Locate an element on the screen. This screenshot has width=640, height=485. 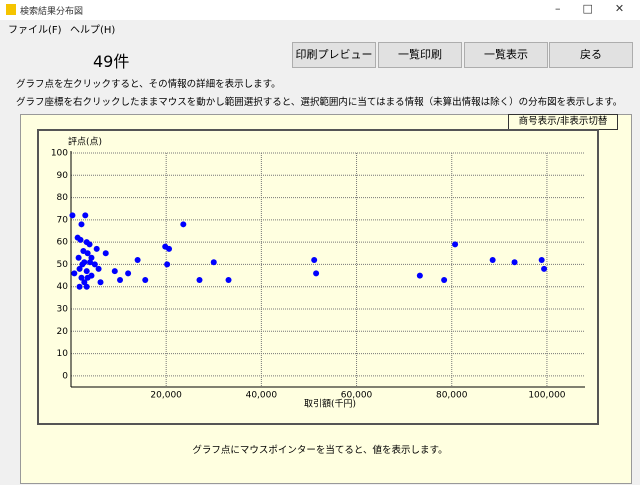
x-tick-label: 60,000 is located at coordinates (357, 396).